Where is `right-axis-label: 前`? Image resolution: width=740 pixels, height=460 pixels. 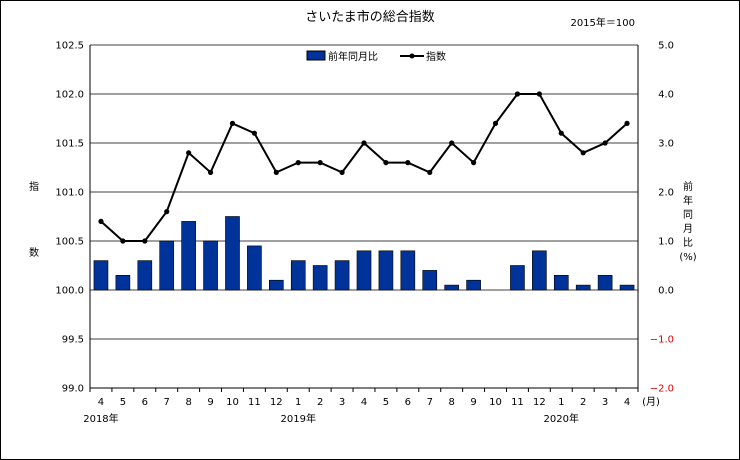
right-axis-label: 前 is located at coordinates (688, 186).